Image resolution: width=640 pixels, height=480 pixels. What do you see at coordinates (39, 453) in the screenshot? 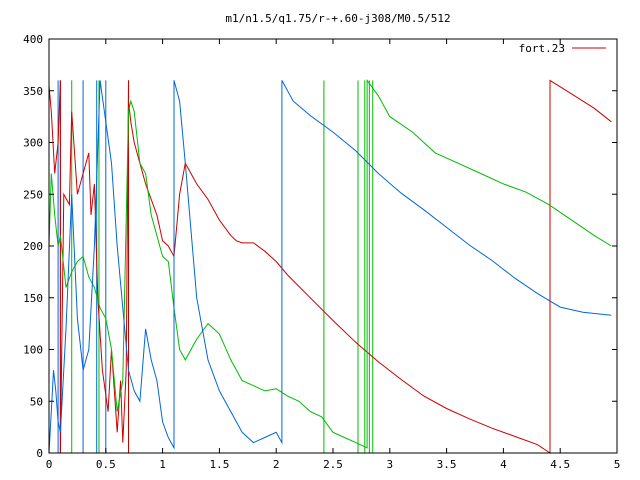
I see `y-tick-label: 0` at bounding box center [39, 453].